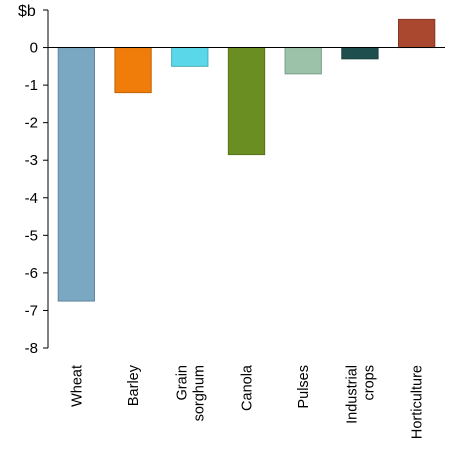  I want to click on category-label: crops, so click(369, 382).